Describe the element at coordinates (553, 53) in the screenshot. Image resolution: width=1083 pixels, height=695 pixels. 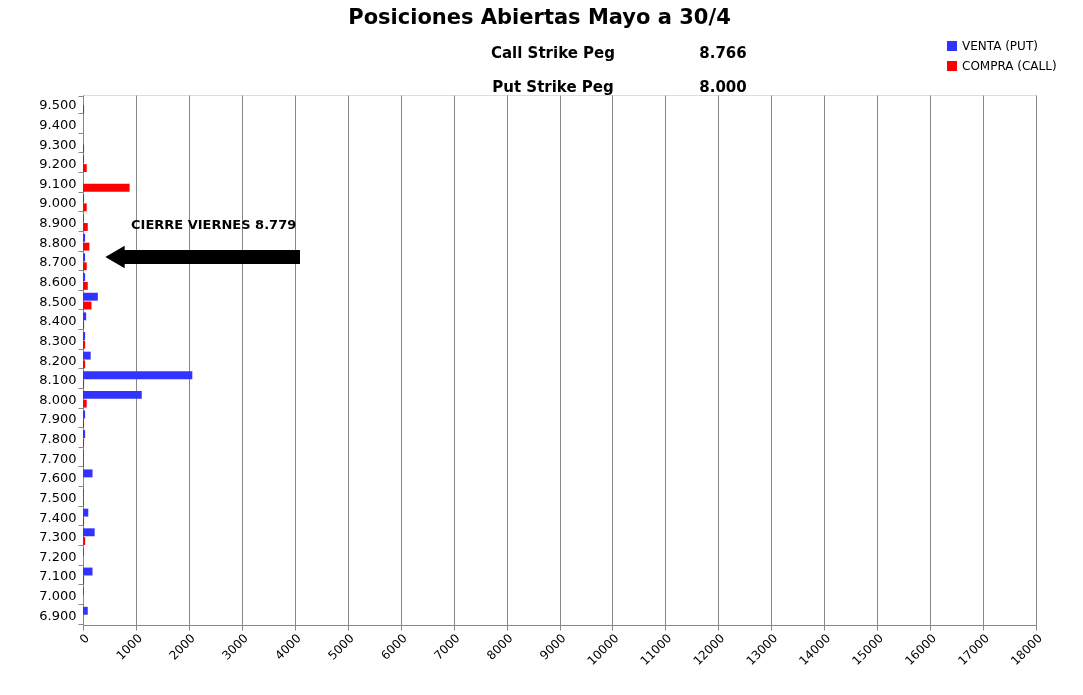
I see `text: Call Strike Peg` at that location.